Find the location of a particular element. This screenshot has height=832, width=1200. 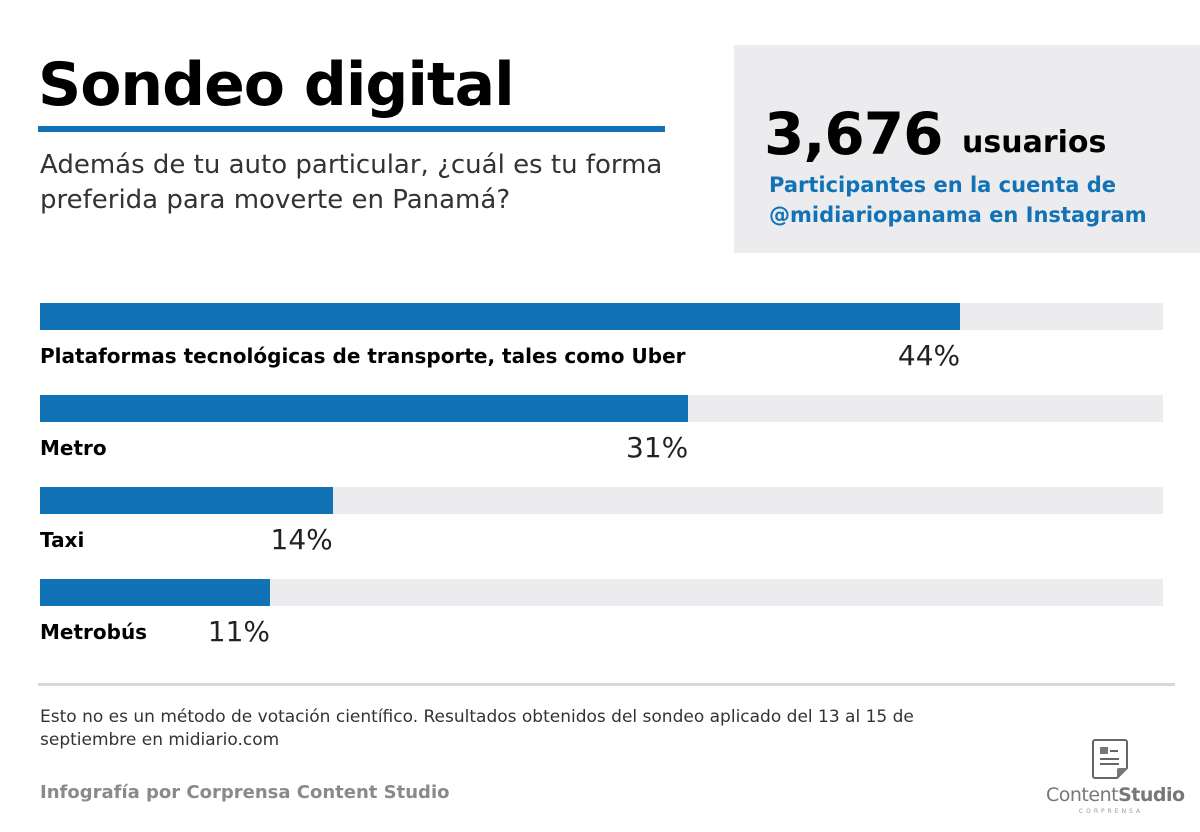

credit-text: Infografía por Corprensa Content Studio is located at coordinates (245, 792).